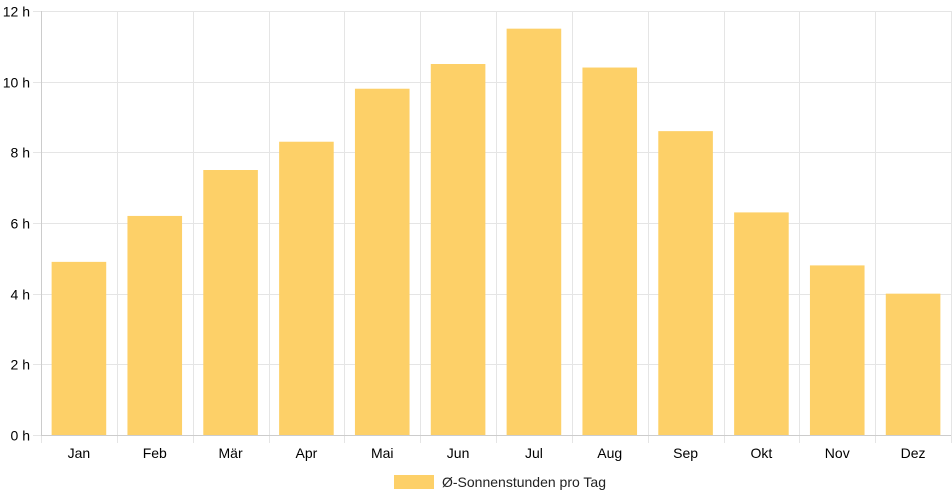 The width and height of the screenshot is (952, 500). Describe the element at coordinates (307, 453) in the screenshot. I see `x-tick-label: Apr` at that location.